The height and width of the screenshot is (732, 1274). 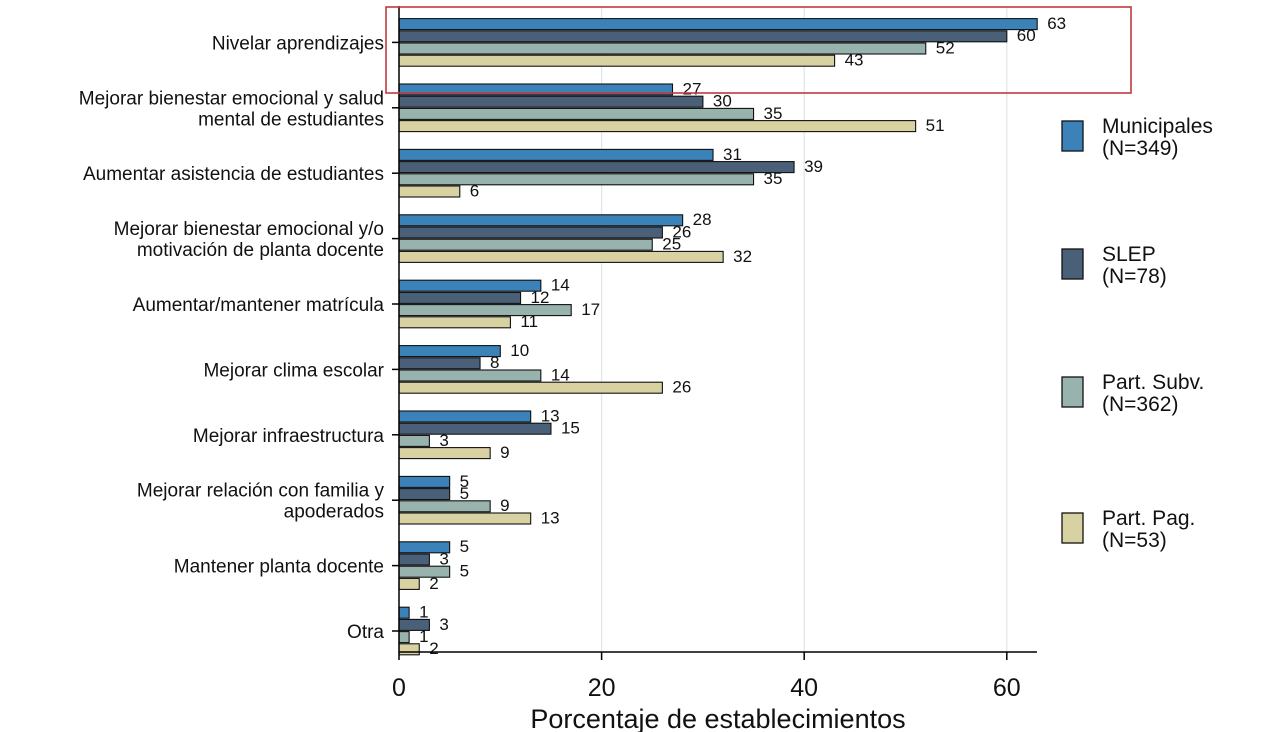 What do you see at coordinates (1153, 382) in the screenshot?
I see `legend-label: Part. Subv.` at bounding box center [1153, 382].